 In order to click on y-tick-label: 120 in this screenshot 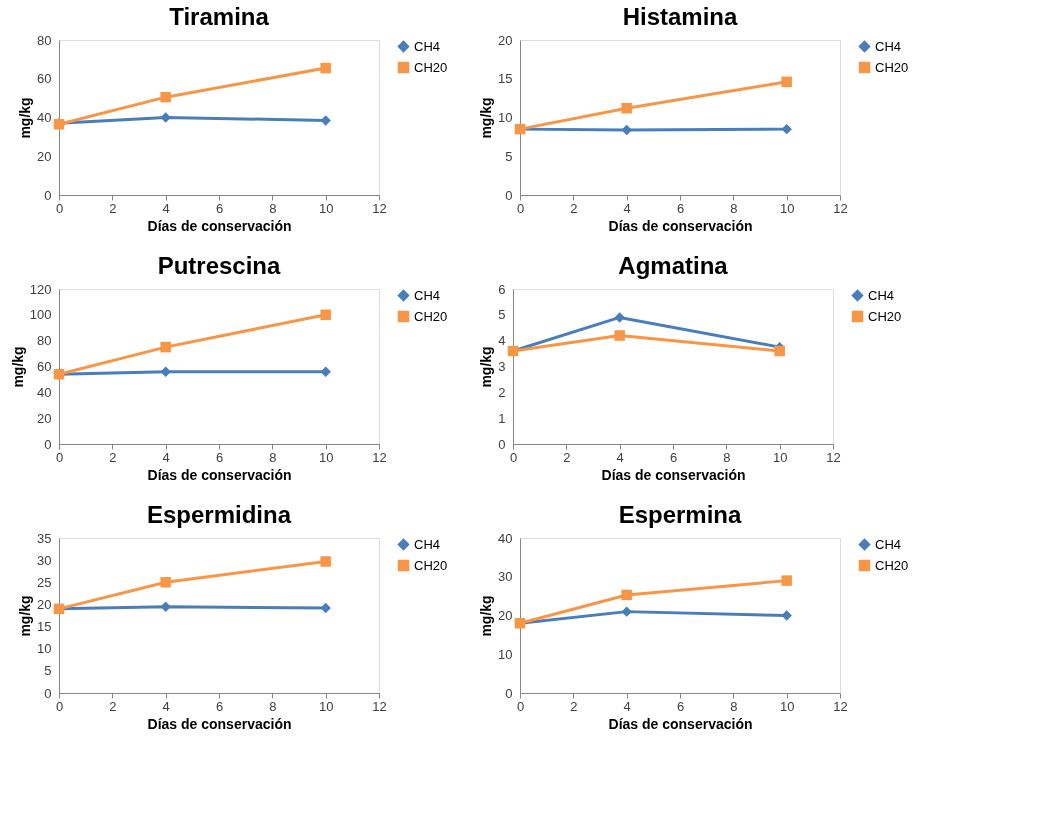, I will do `click(40, 289)`.